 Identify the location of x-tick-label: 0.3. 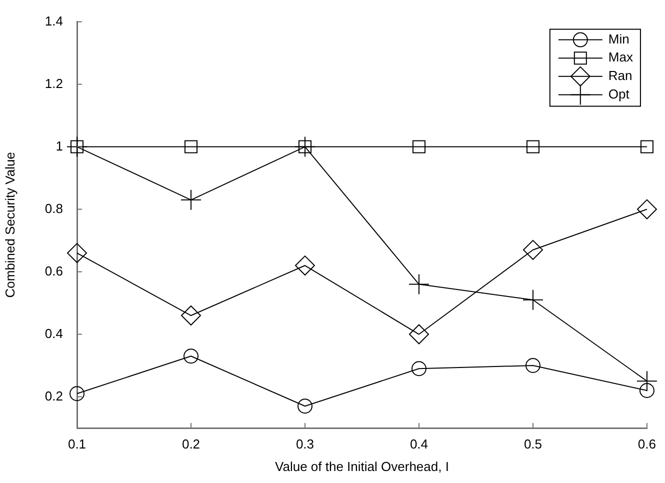
(305, 444).